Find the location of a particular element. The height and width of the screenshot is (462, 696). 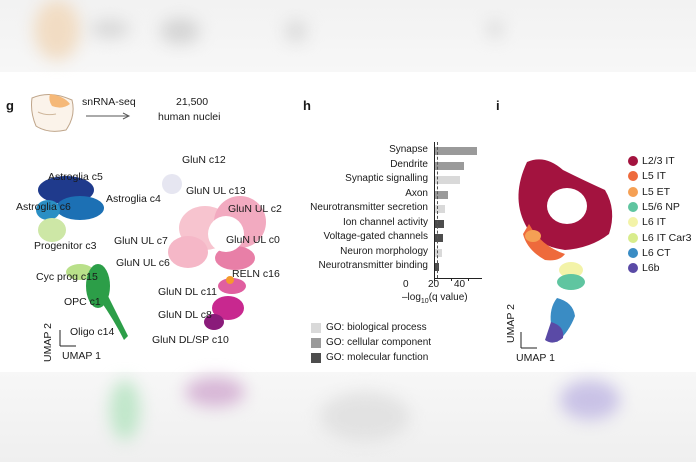

xtick-20: 20 is located at coordinates (434, 284).